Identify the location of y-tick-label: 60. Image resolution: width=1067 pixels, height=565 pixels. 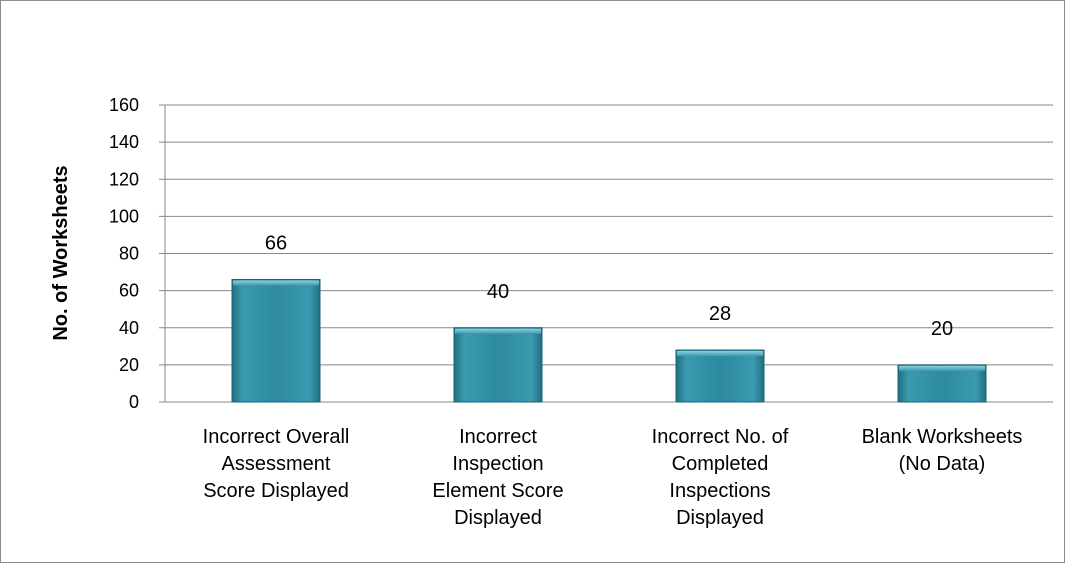
(129, 291).